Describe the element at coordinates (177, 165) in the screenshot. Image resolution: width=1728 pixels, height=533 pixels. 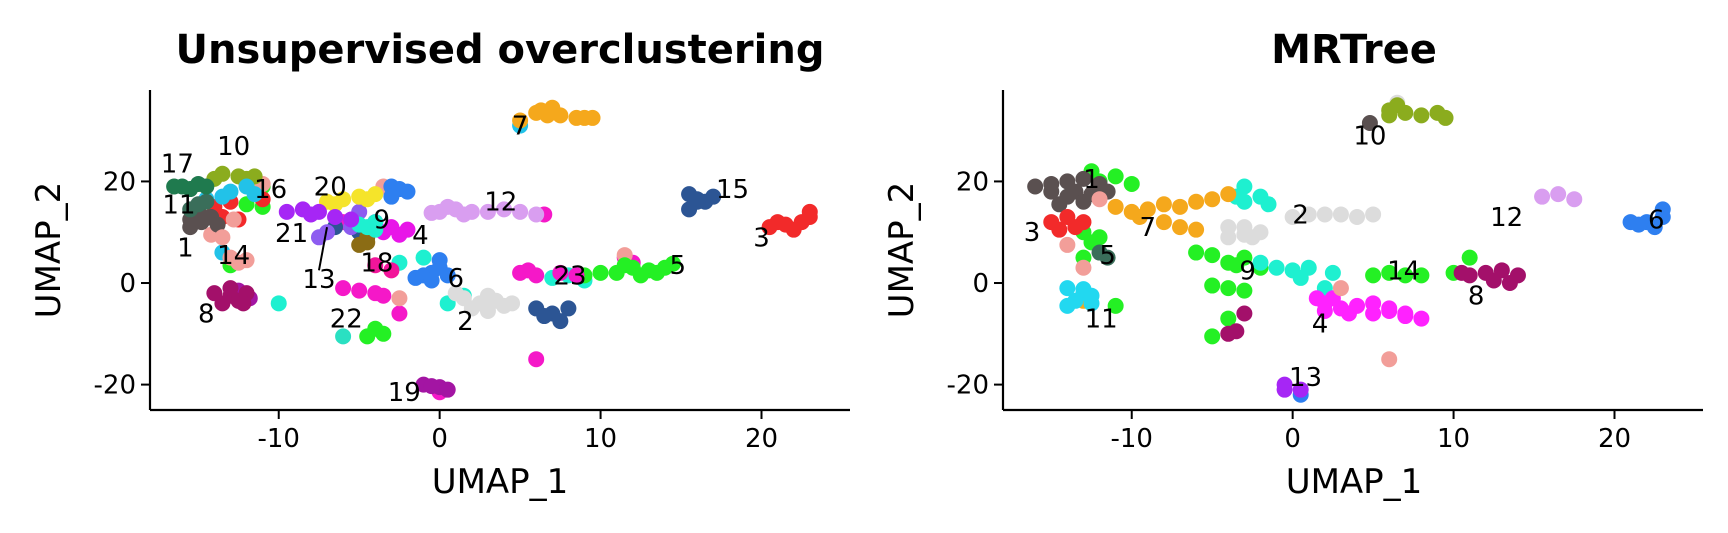
I see `cluster-label-17: 17` at that location.